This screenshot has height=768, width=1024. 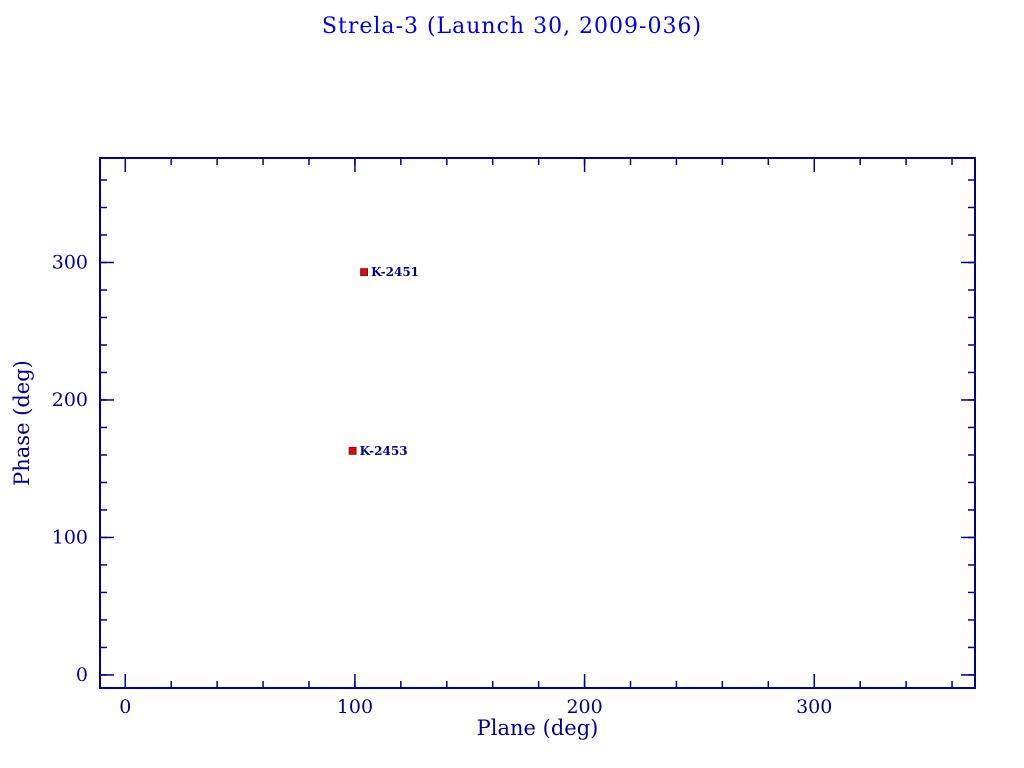 I want to click on data-point-label: K-2451, so click(x=395, y=272).